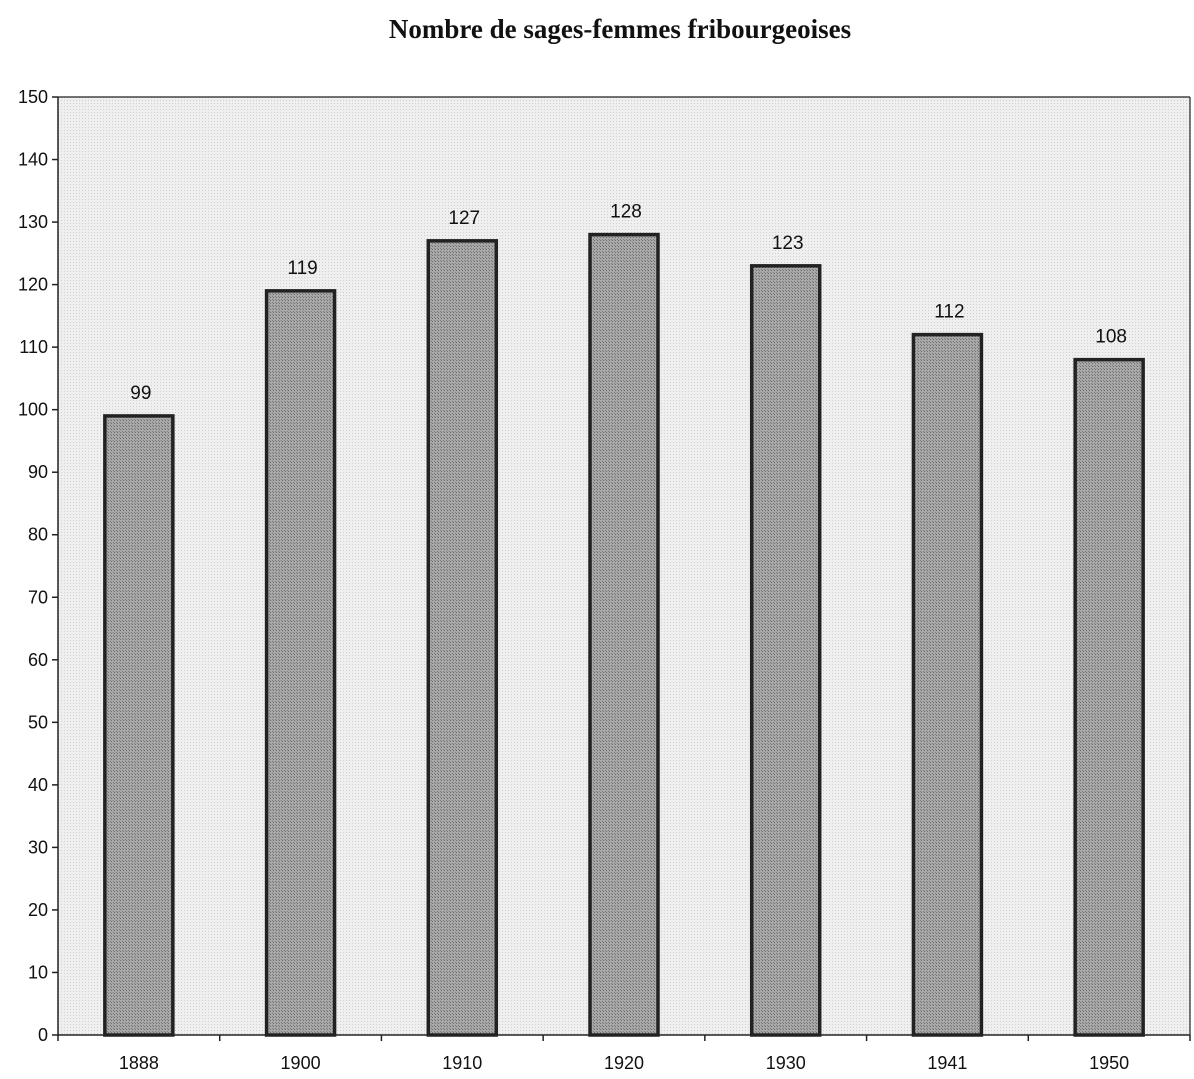 The image size is (1194, 1079). I want to click on y-tick-label: 70, so click(38, 597).